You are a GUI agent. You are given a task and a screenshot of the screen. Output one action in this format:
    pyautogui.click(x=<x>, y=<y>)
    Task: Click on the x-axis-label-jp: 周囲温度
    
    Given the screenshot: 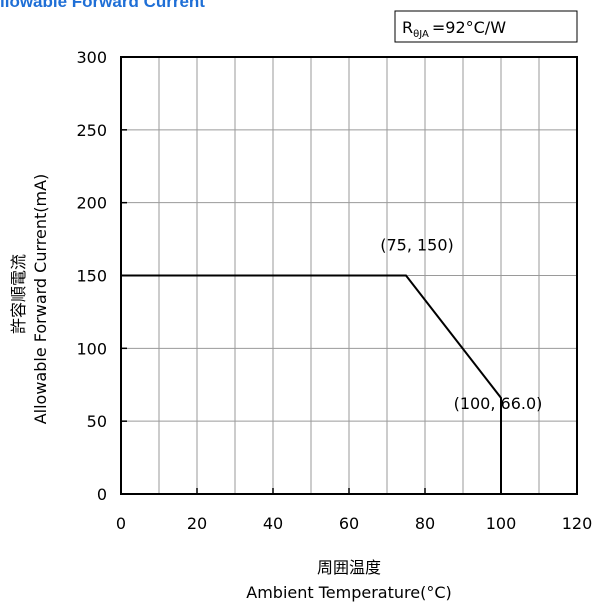 What is the action you would take?
    pyautogui.click(x=349, y=567)
    